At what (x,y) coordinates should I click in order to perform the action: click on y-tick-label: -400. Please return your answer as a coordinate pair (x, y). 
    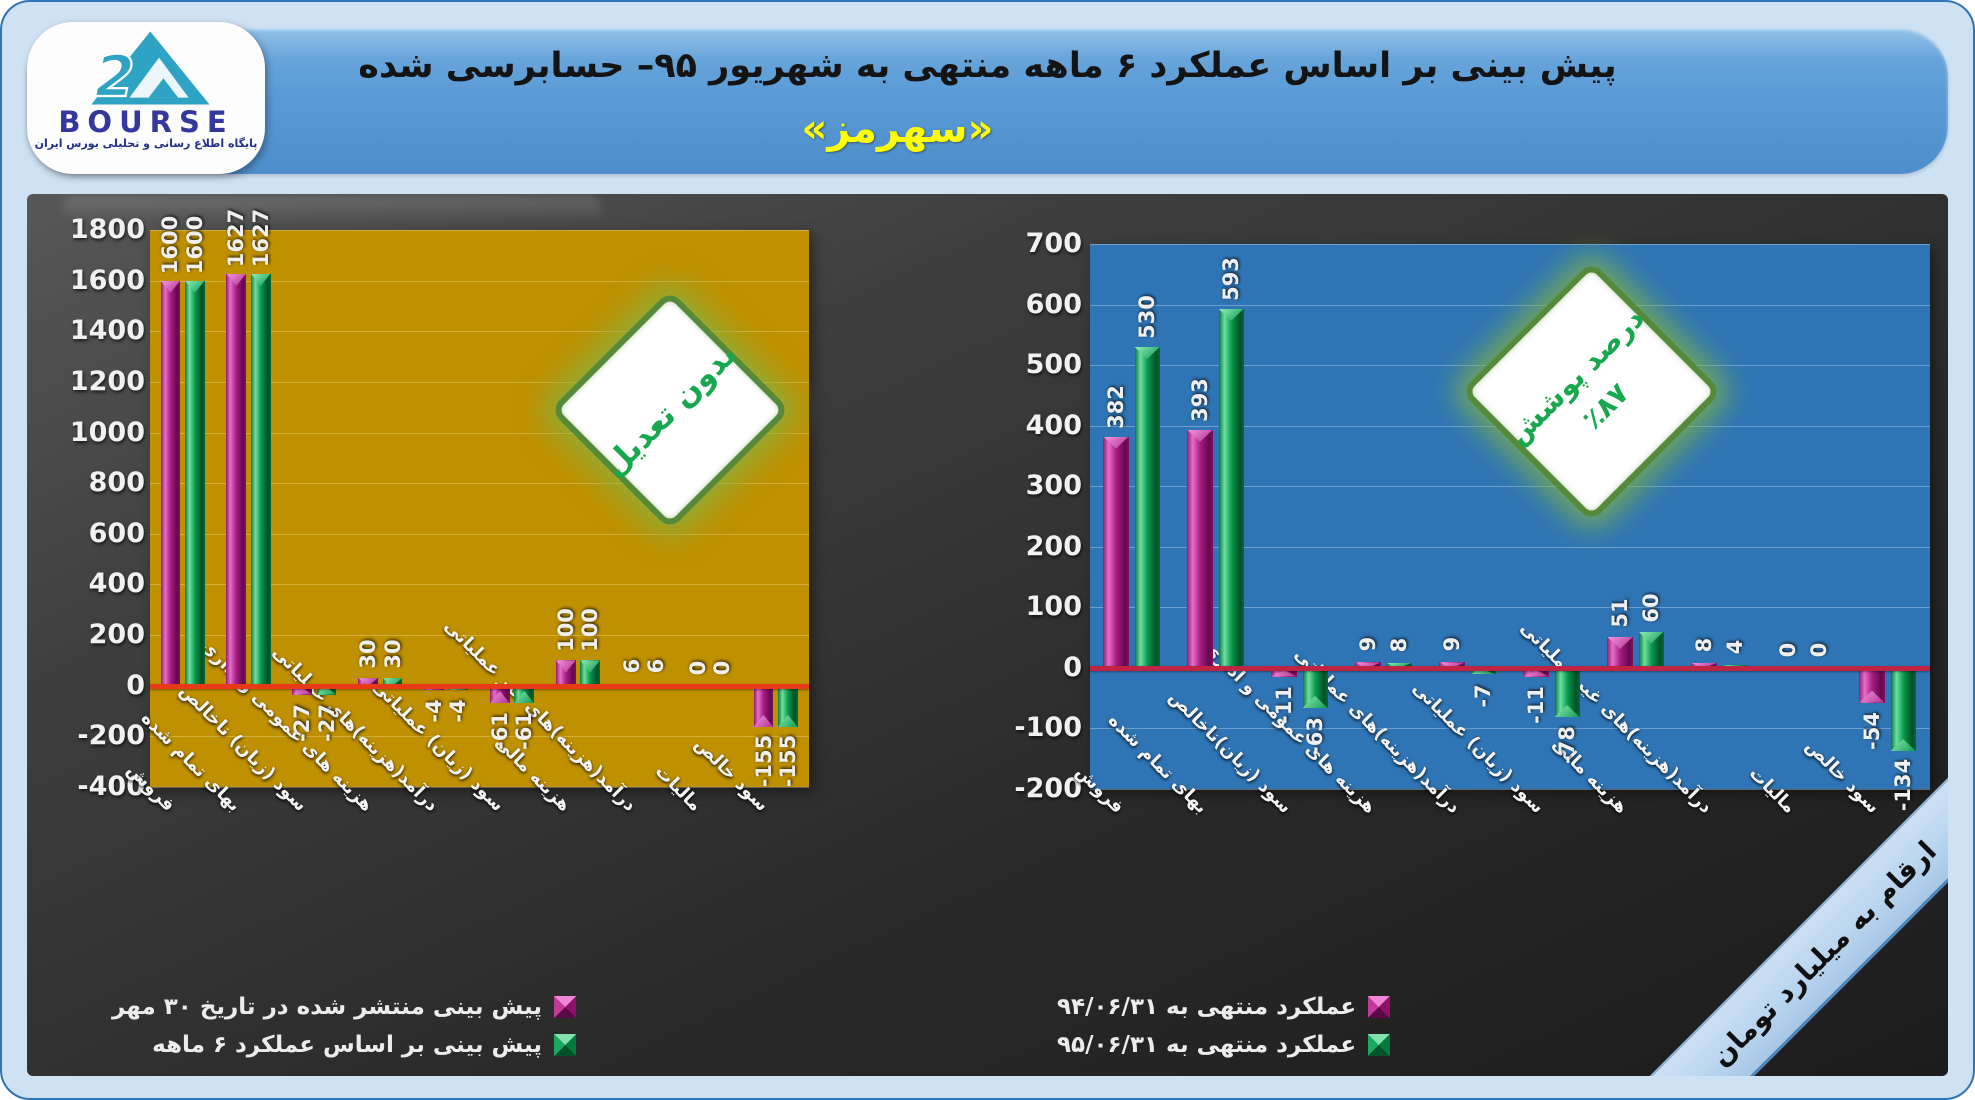
    Looking at the image, I should click on (111, 786).